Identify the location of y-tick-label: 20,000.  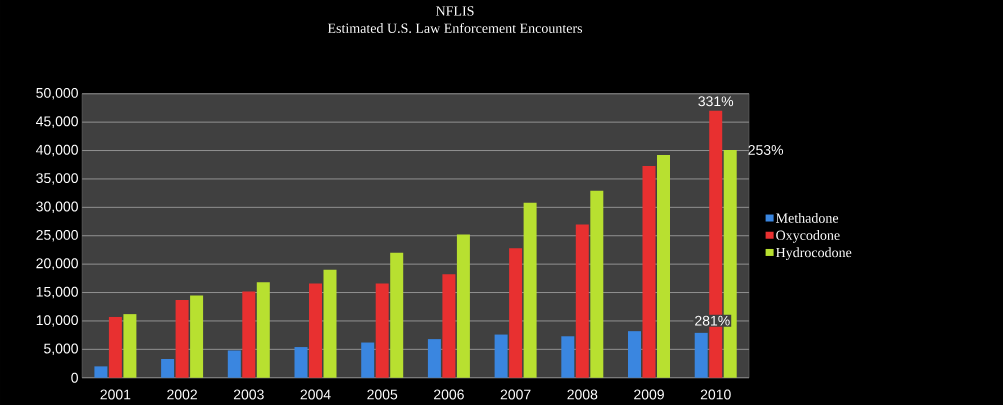
(57, 264).